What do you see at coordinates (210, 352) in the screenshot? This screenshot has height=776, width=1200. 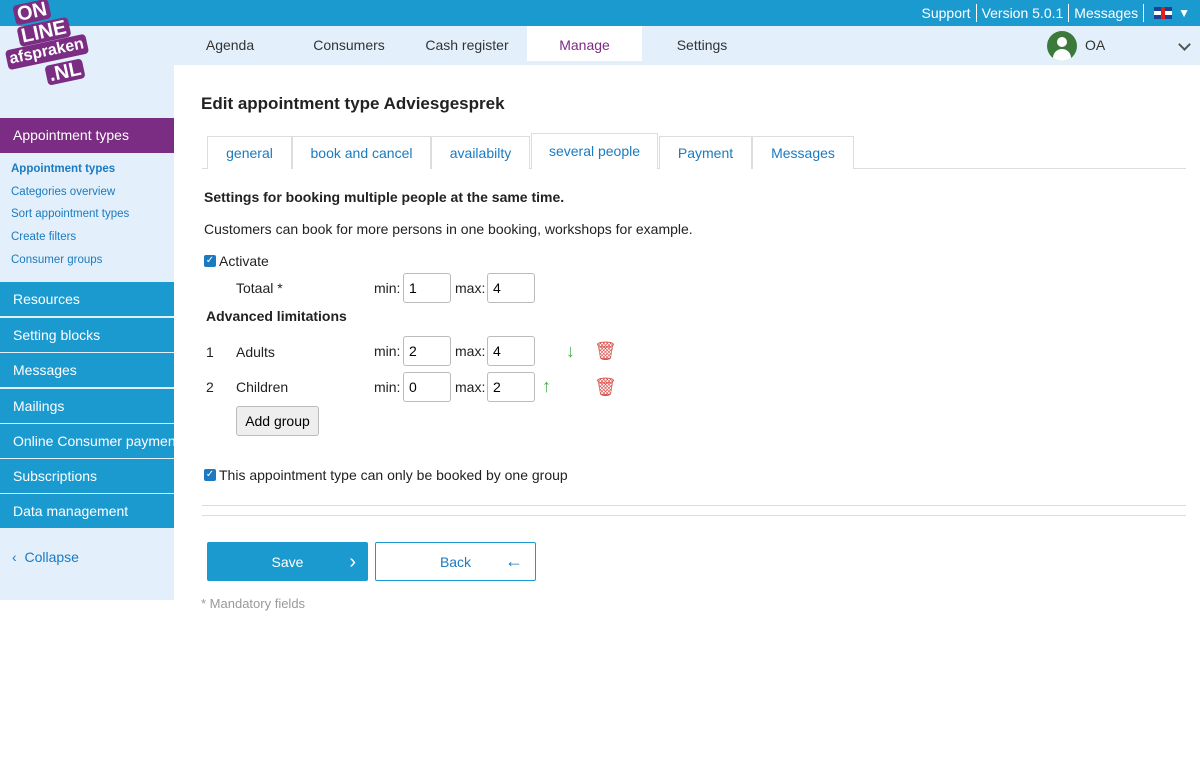 I see `group-number: 1` at bounding box center [210, 352].